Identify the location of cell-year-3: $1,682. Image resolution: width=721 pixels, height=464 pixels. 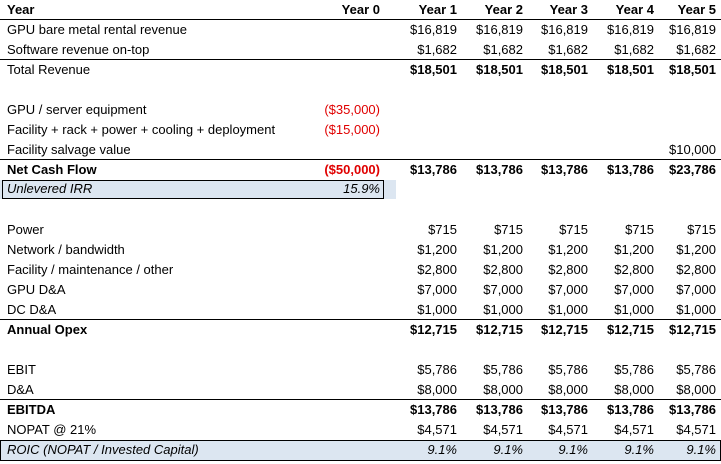
(568, 49).